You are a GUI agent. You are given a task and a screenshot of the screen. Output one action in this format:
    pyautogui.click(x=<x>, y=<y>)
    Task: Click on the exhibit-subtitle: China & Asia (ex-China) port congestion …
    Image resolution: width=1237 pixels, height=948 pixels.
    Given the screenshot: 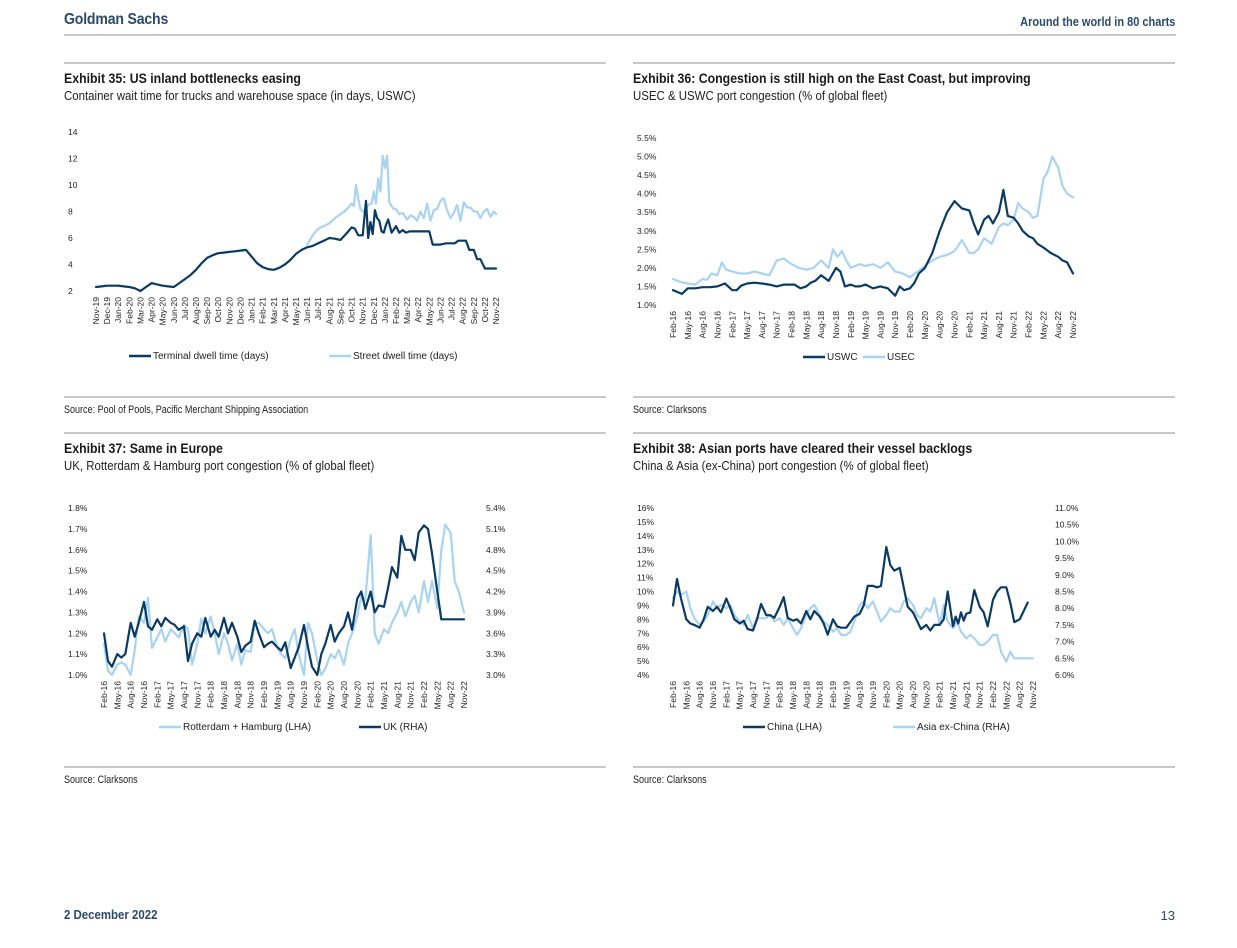 What is the action you would take?
    pyautogui.click(x=781, y=465)
    